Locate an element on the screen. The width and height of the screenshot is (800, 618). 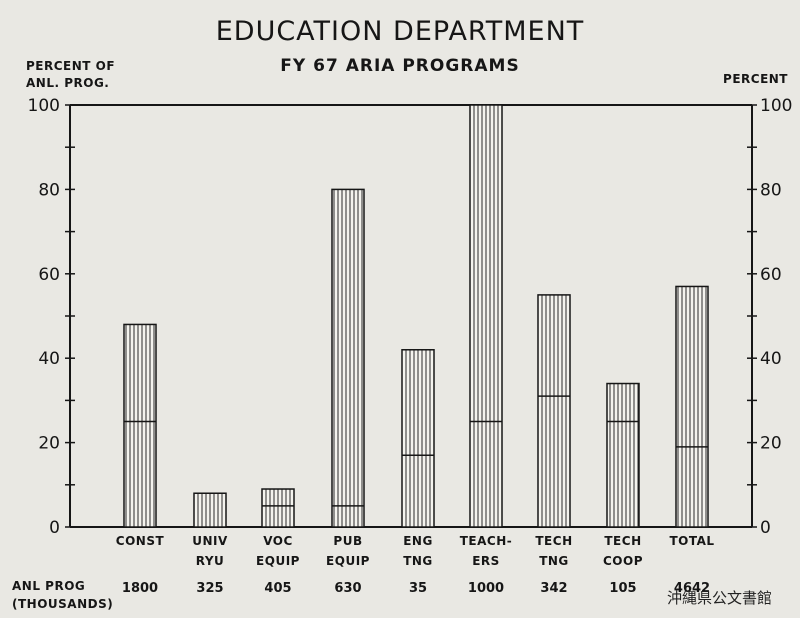
anl-prog-value: 1000 is located at coordinates (486, 588).